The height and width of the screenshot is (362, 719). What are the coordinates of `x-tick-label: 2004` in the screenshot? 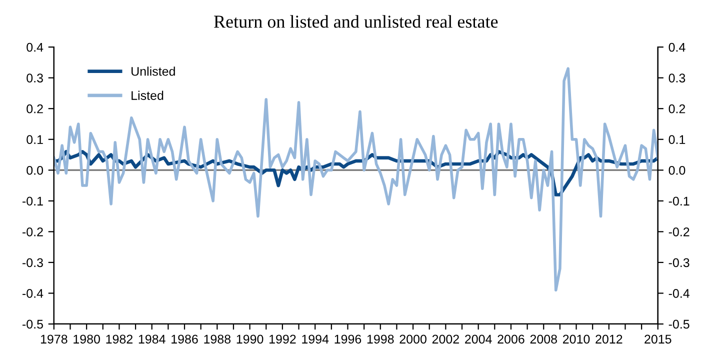 It's located at (478, 339).